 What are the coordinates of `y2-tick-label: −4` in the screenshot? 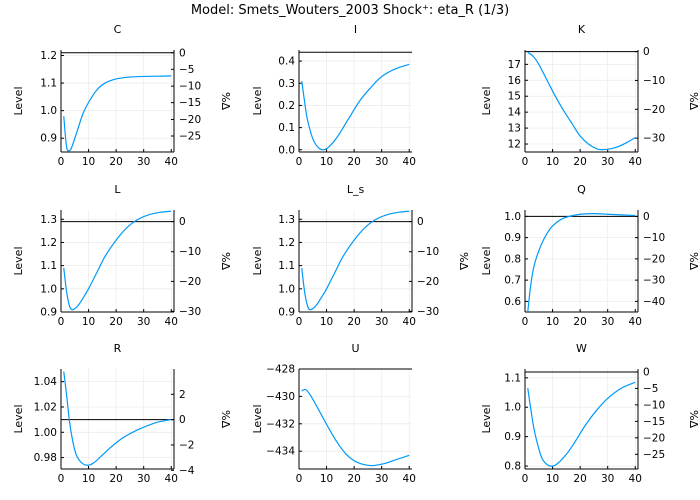 It's located at (187, 471).